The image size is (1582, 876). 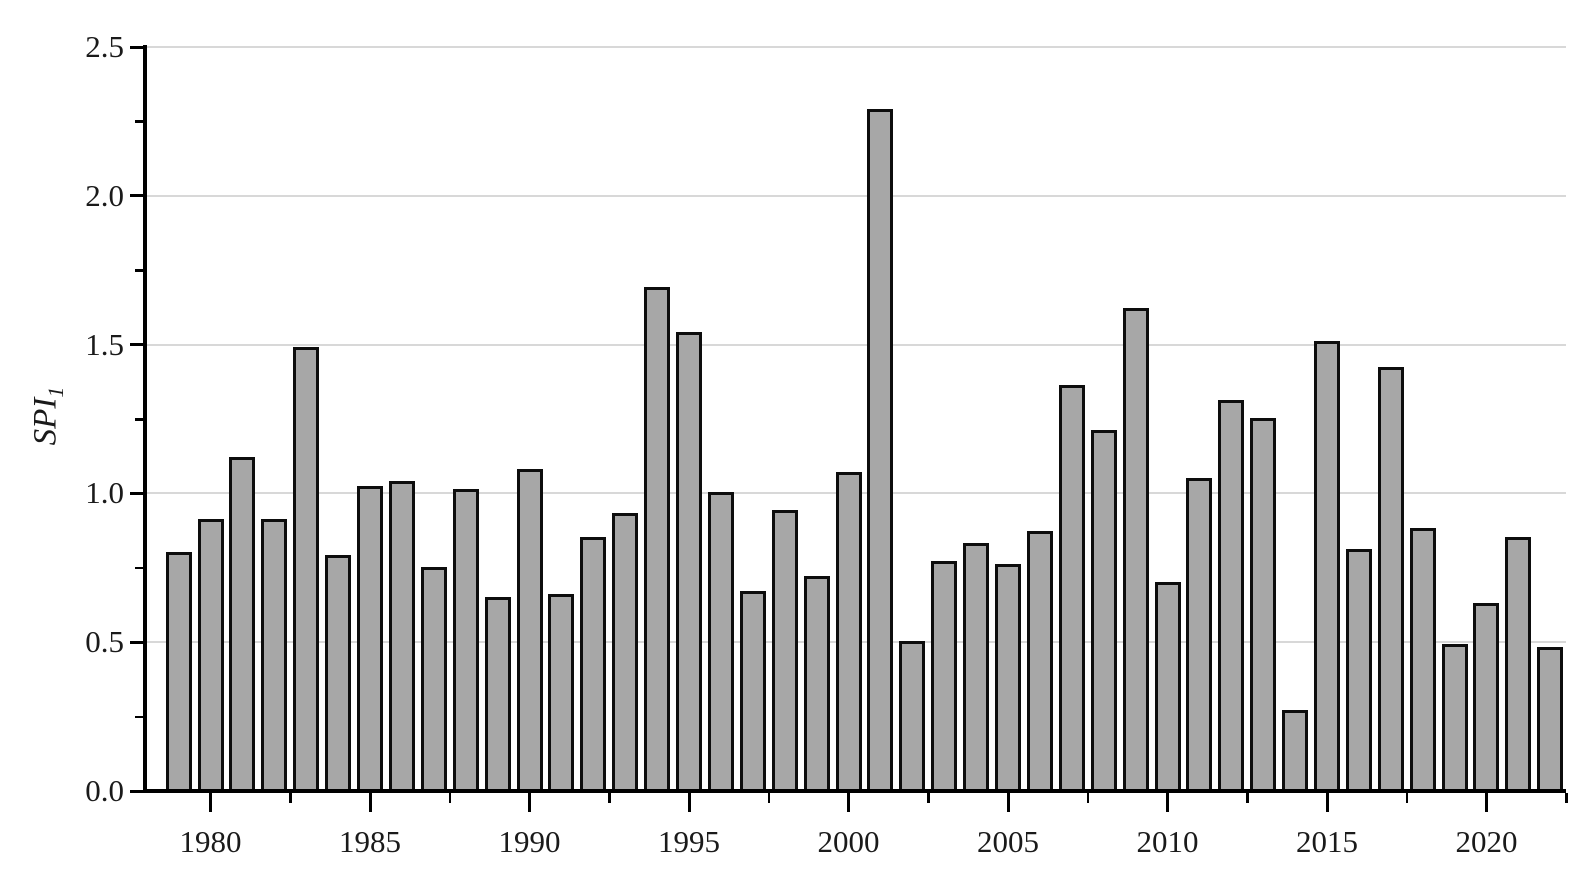 I want to click on x-tick-label: 1995, so click(x=689, y=841).